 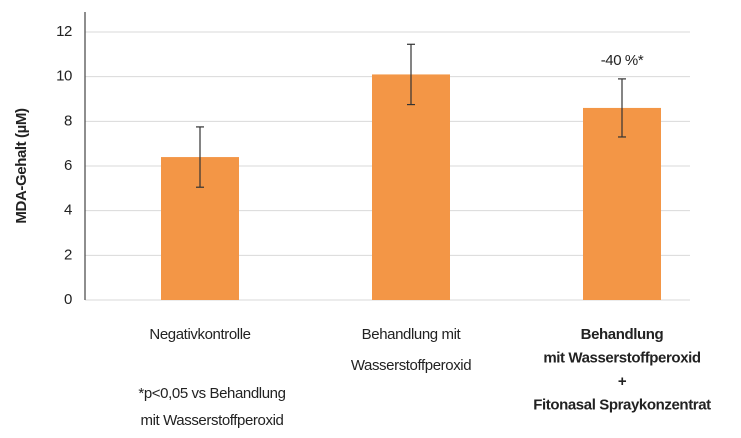 I want to click on x-tick-label: Negativkontrolle, so click(x=199, y=334).